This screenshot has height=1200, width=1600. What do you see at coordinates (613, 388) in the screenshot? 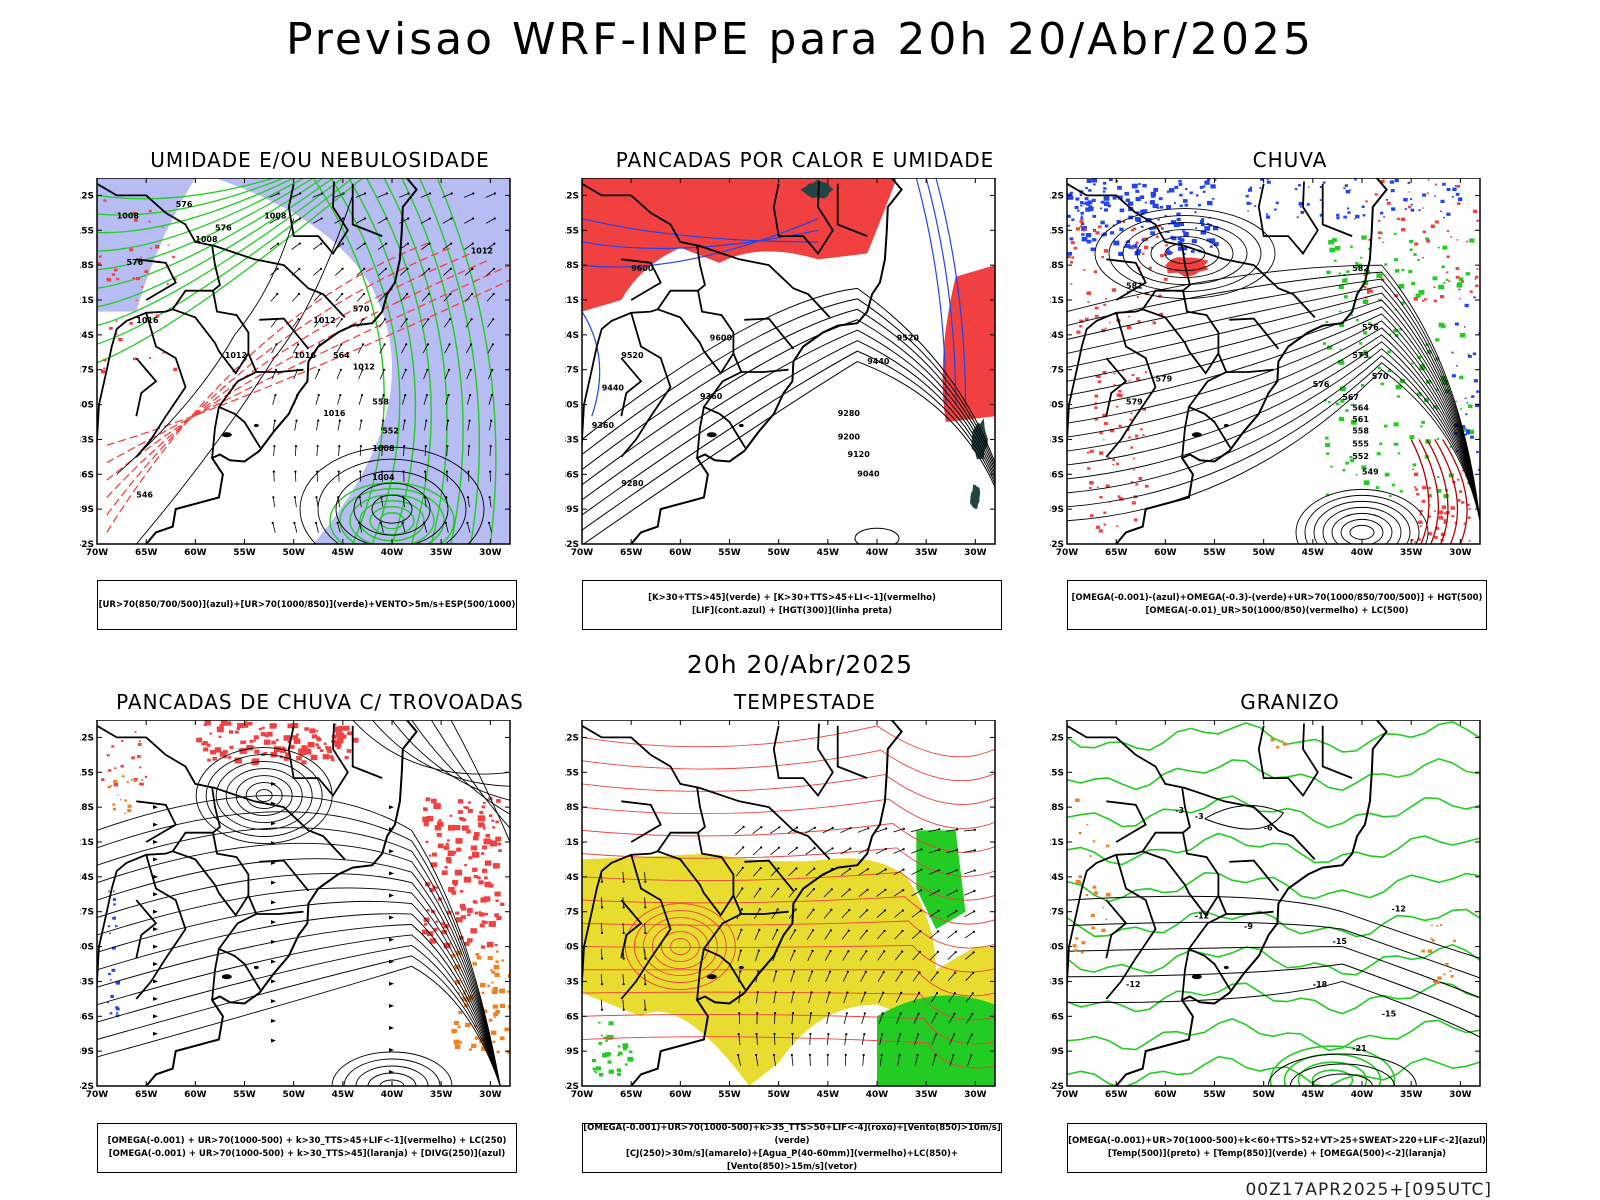
I see `contour-label: 9440` at bounding box center [613, 388].